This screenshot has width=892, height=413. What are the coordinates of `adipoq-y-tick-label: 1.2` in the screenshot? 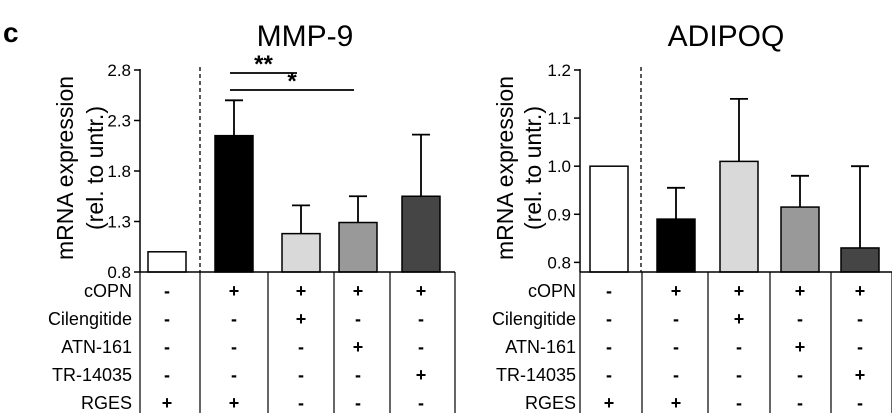 It's located at (559, 70).